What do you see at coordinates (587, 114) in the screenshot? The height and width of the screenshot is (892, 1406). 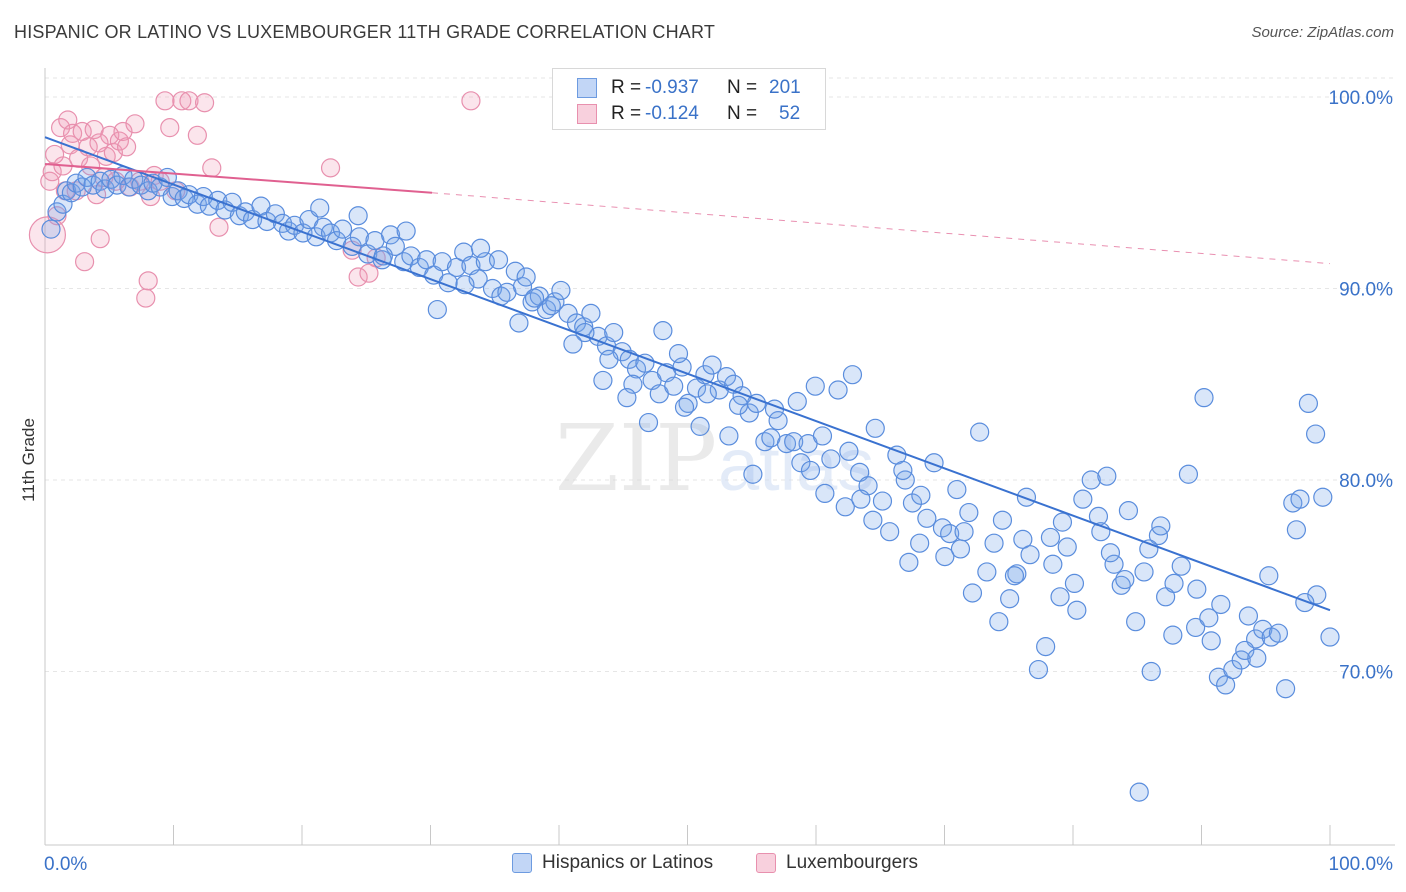 I see `legend-swatch-pink` at bounding box center [587, 114].